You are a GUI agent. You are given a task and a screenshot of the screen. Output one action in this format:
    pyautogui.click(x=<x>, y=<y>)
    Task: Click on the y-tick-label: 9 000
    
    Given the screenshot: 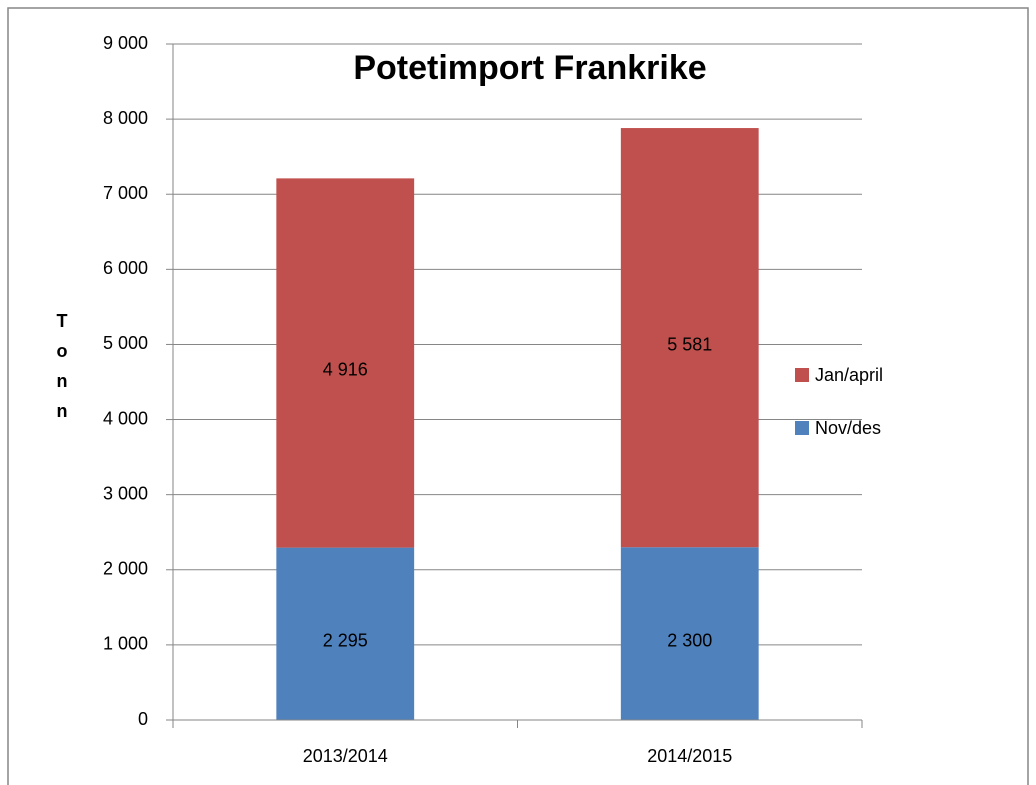 What is the action you would take?
    pyautogui.click(x=125, y=43)
    